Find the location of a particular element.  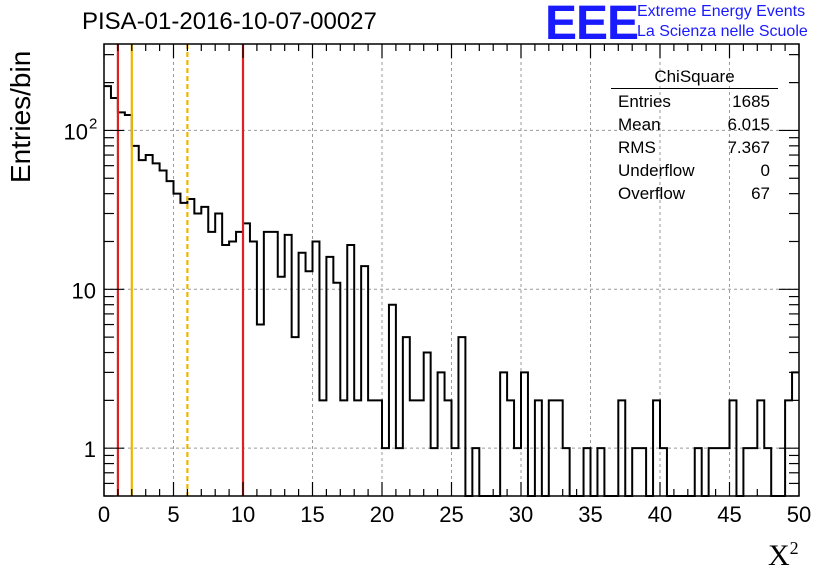

y-axis-label: Entries/bin is located at coordinates (20, 116).